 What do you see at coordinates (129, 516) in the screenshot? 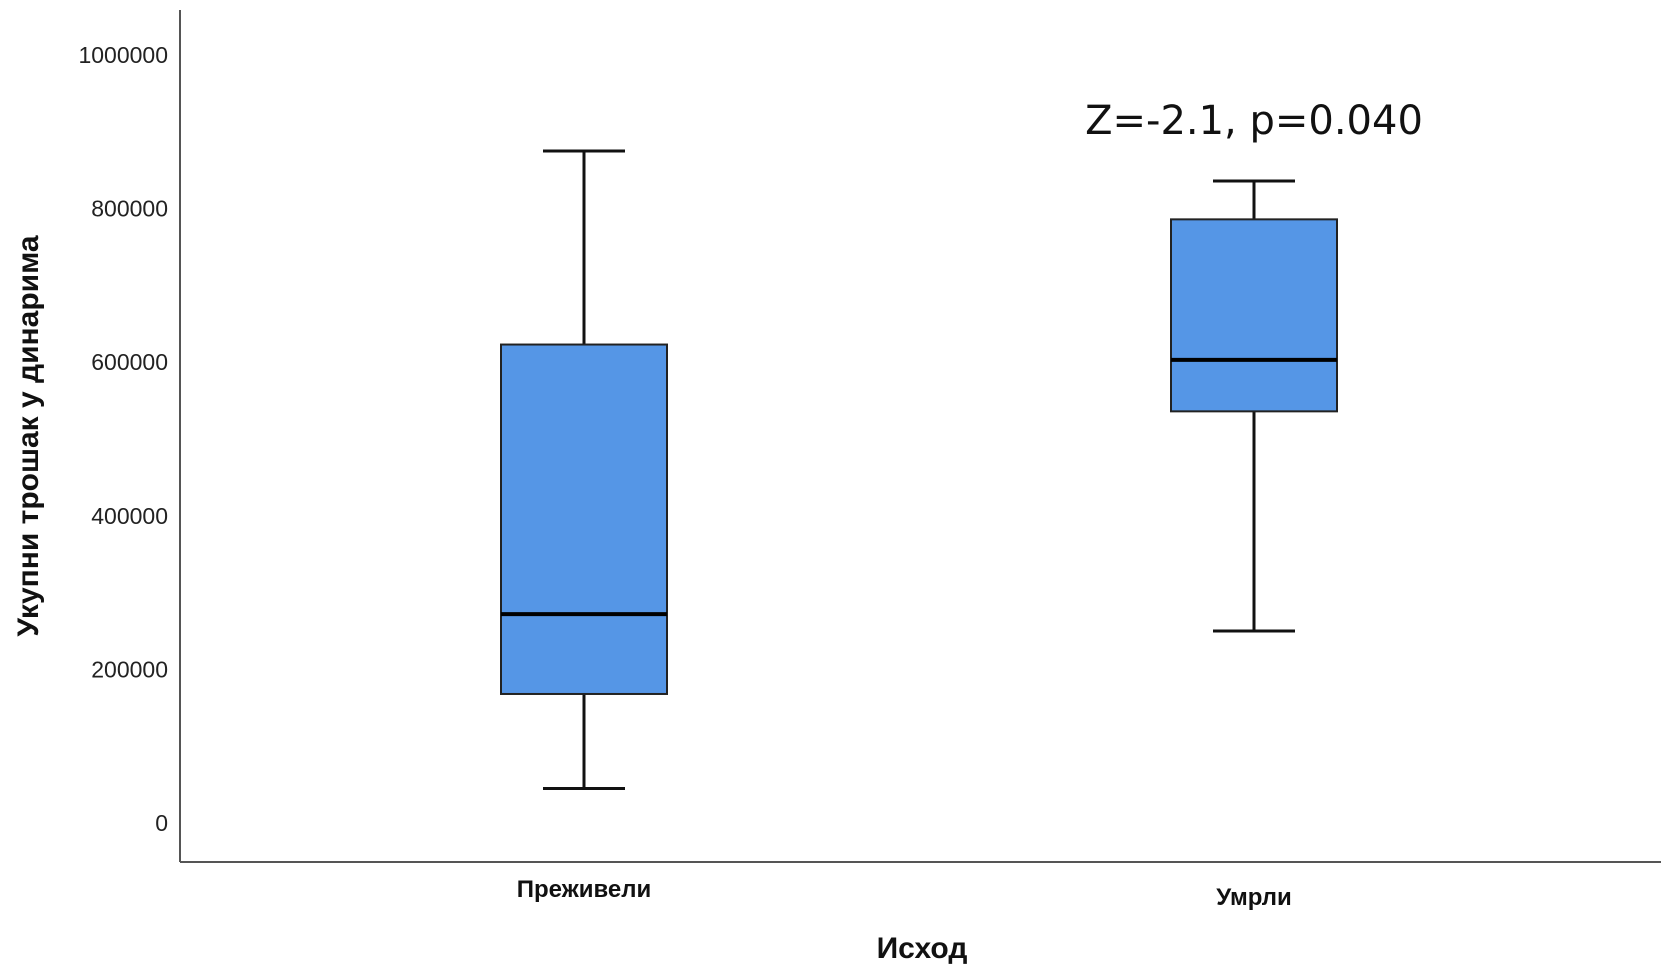
I see `y-tick-label: 400000` at bounding box center [129, 516].